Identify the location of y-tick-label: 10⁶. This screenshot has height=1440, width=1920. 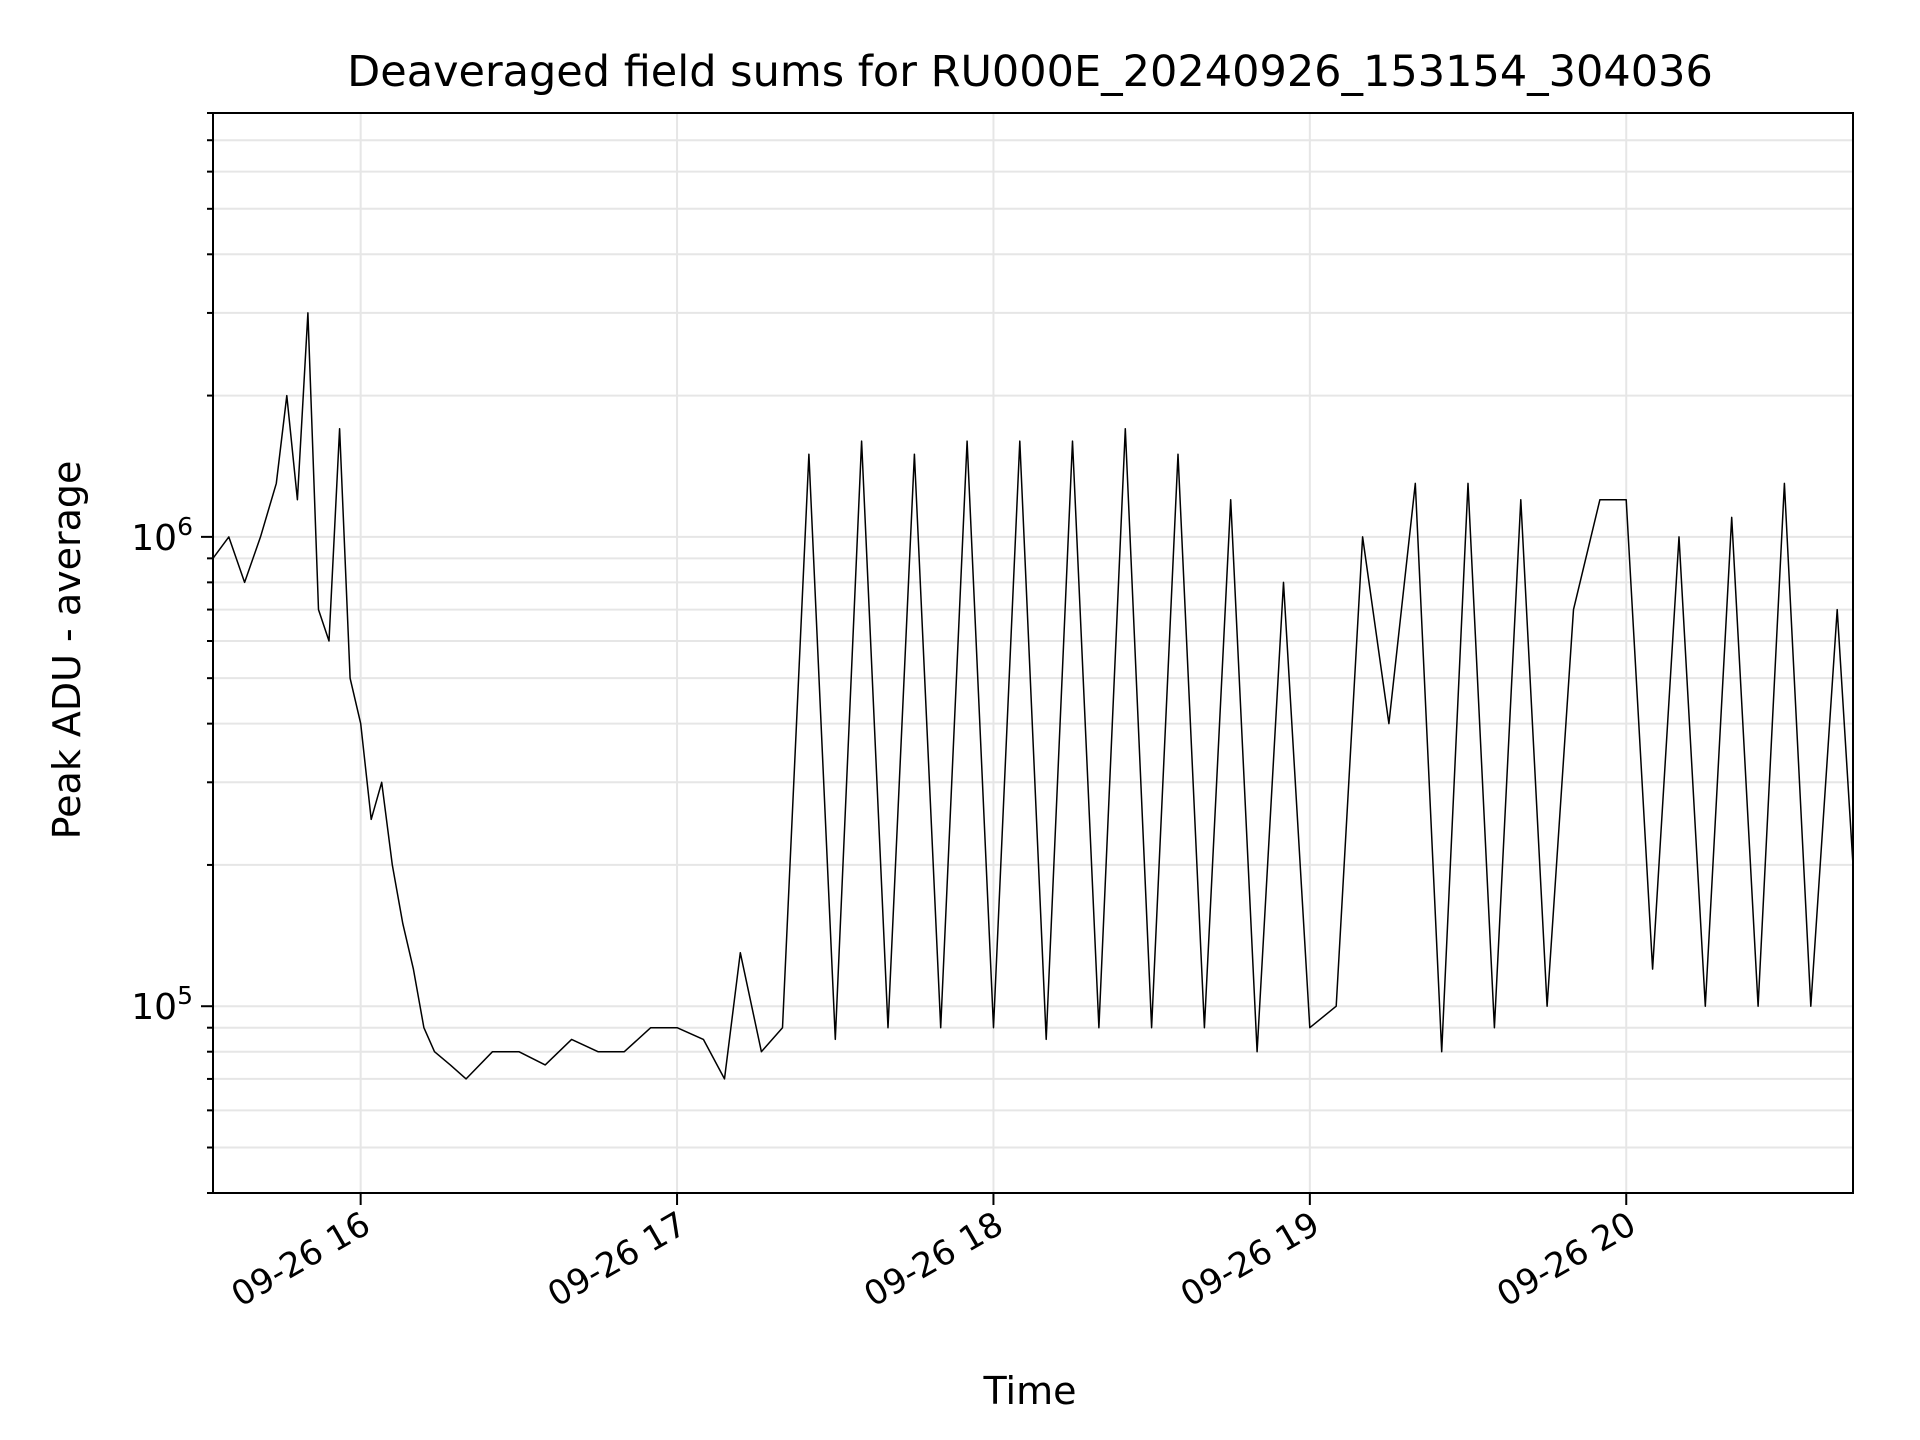
(162, 535).